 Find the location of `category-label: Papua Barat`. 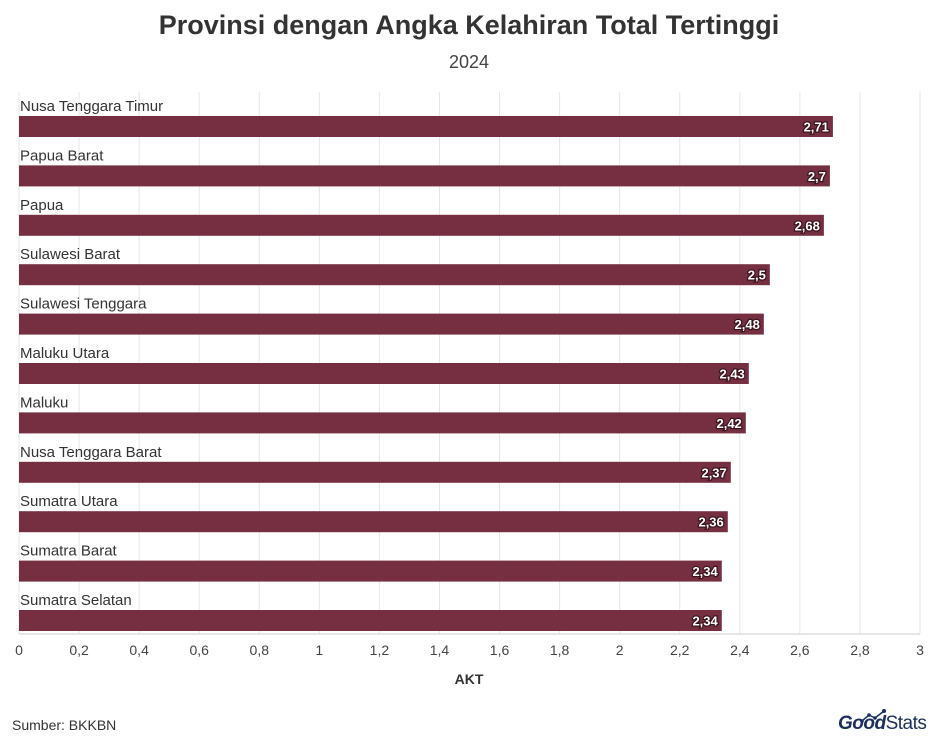

category-label: Papua Barat is located at coordinates (62, 155).